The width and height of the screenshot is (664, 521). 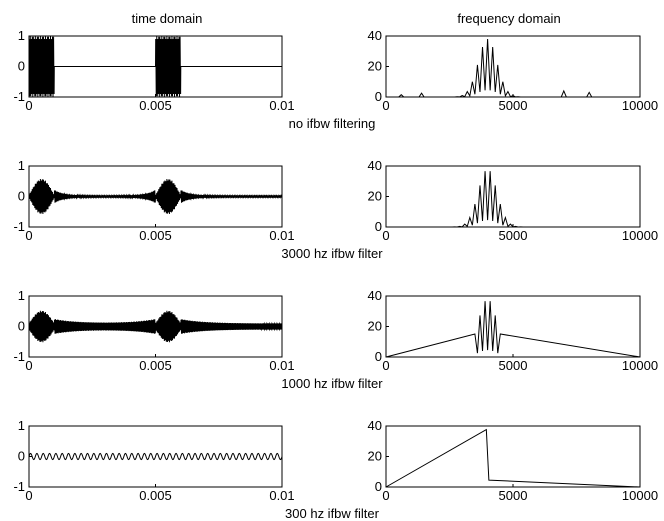 I want to click on panel-freq-300hz: 0 5000 10000 40 20 0, so click(x=513, y=460).